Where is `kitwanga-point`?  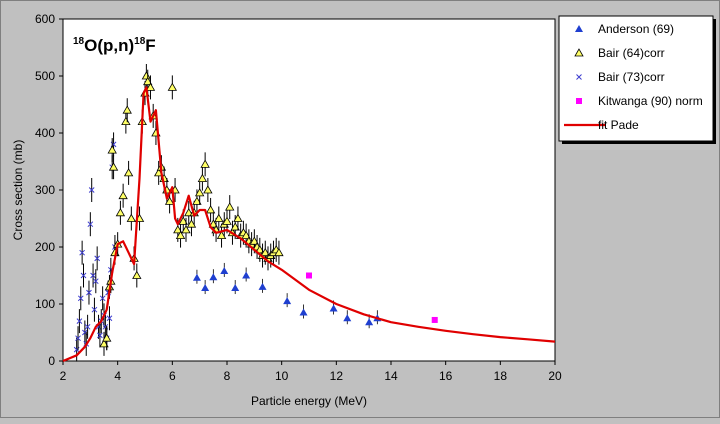
kitwanga-point is located at coordinates (309, 275).